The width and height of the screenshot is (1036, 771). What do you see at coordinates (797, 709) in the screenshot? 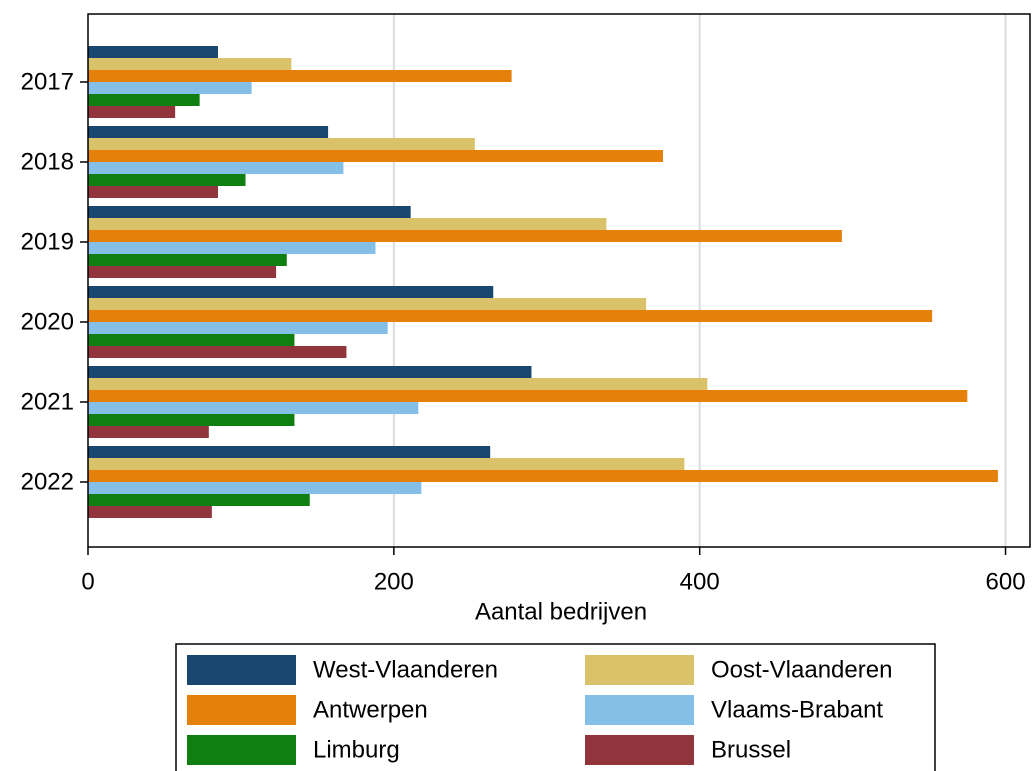
I see `legend-label: Vlaams-Brabant` at bounding box center [797, 709].